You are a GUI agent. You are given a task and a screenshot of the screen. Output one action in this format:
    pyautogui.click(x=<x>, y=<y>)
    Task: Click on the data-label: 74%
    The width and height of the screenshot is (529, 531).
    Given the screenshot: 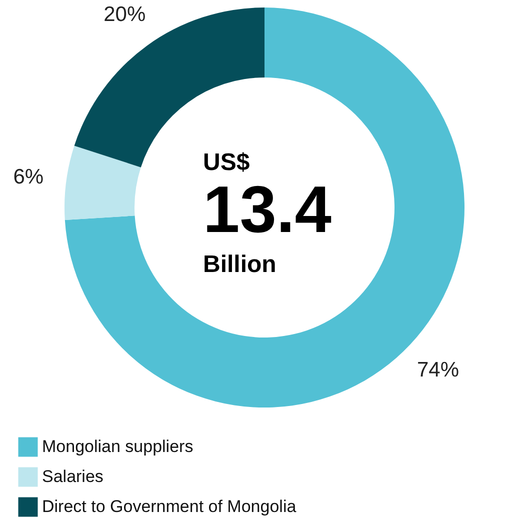 What is the action you would take?
    pyautogui.click(x=438, y=370)
    